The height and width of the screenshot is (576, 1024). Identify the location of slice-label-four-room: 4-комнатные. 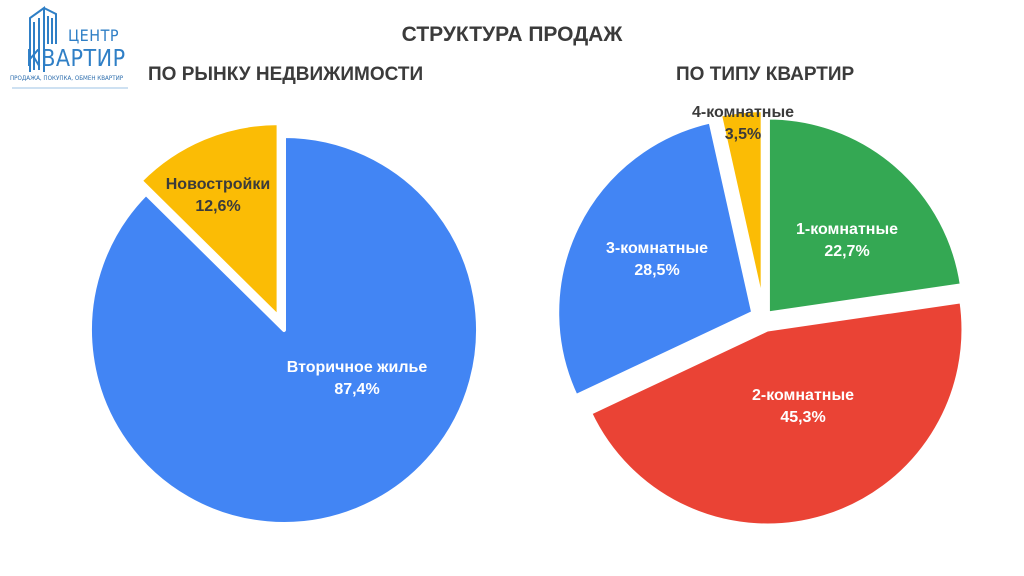
(743, 112).